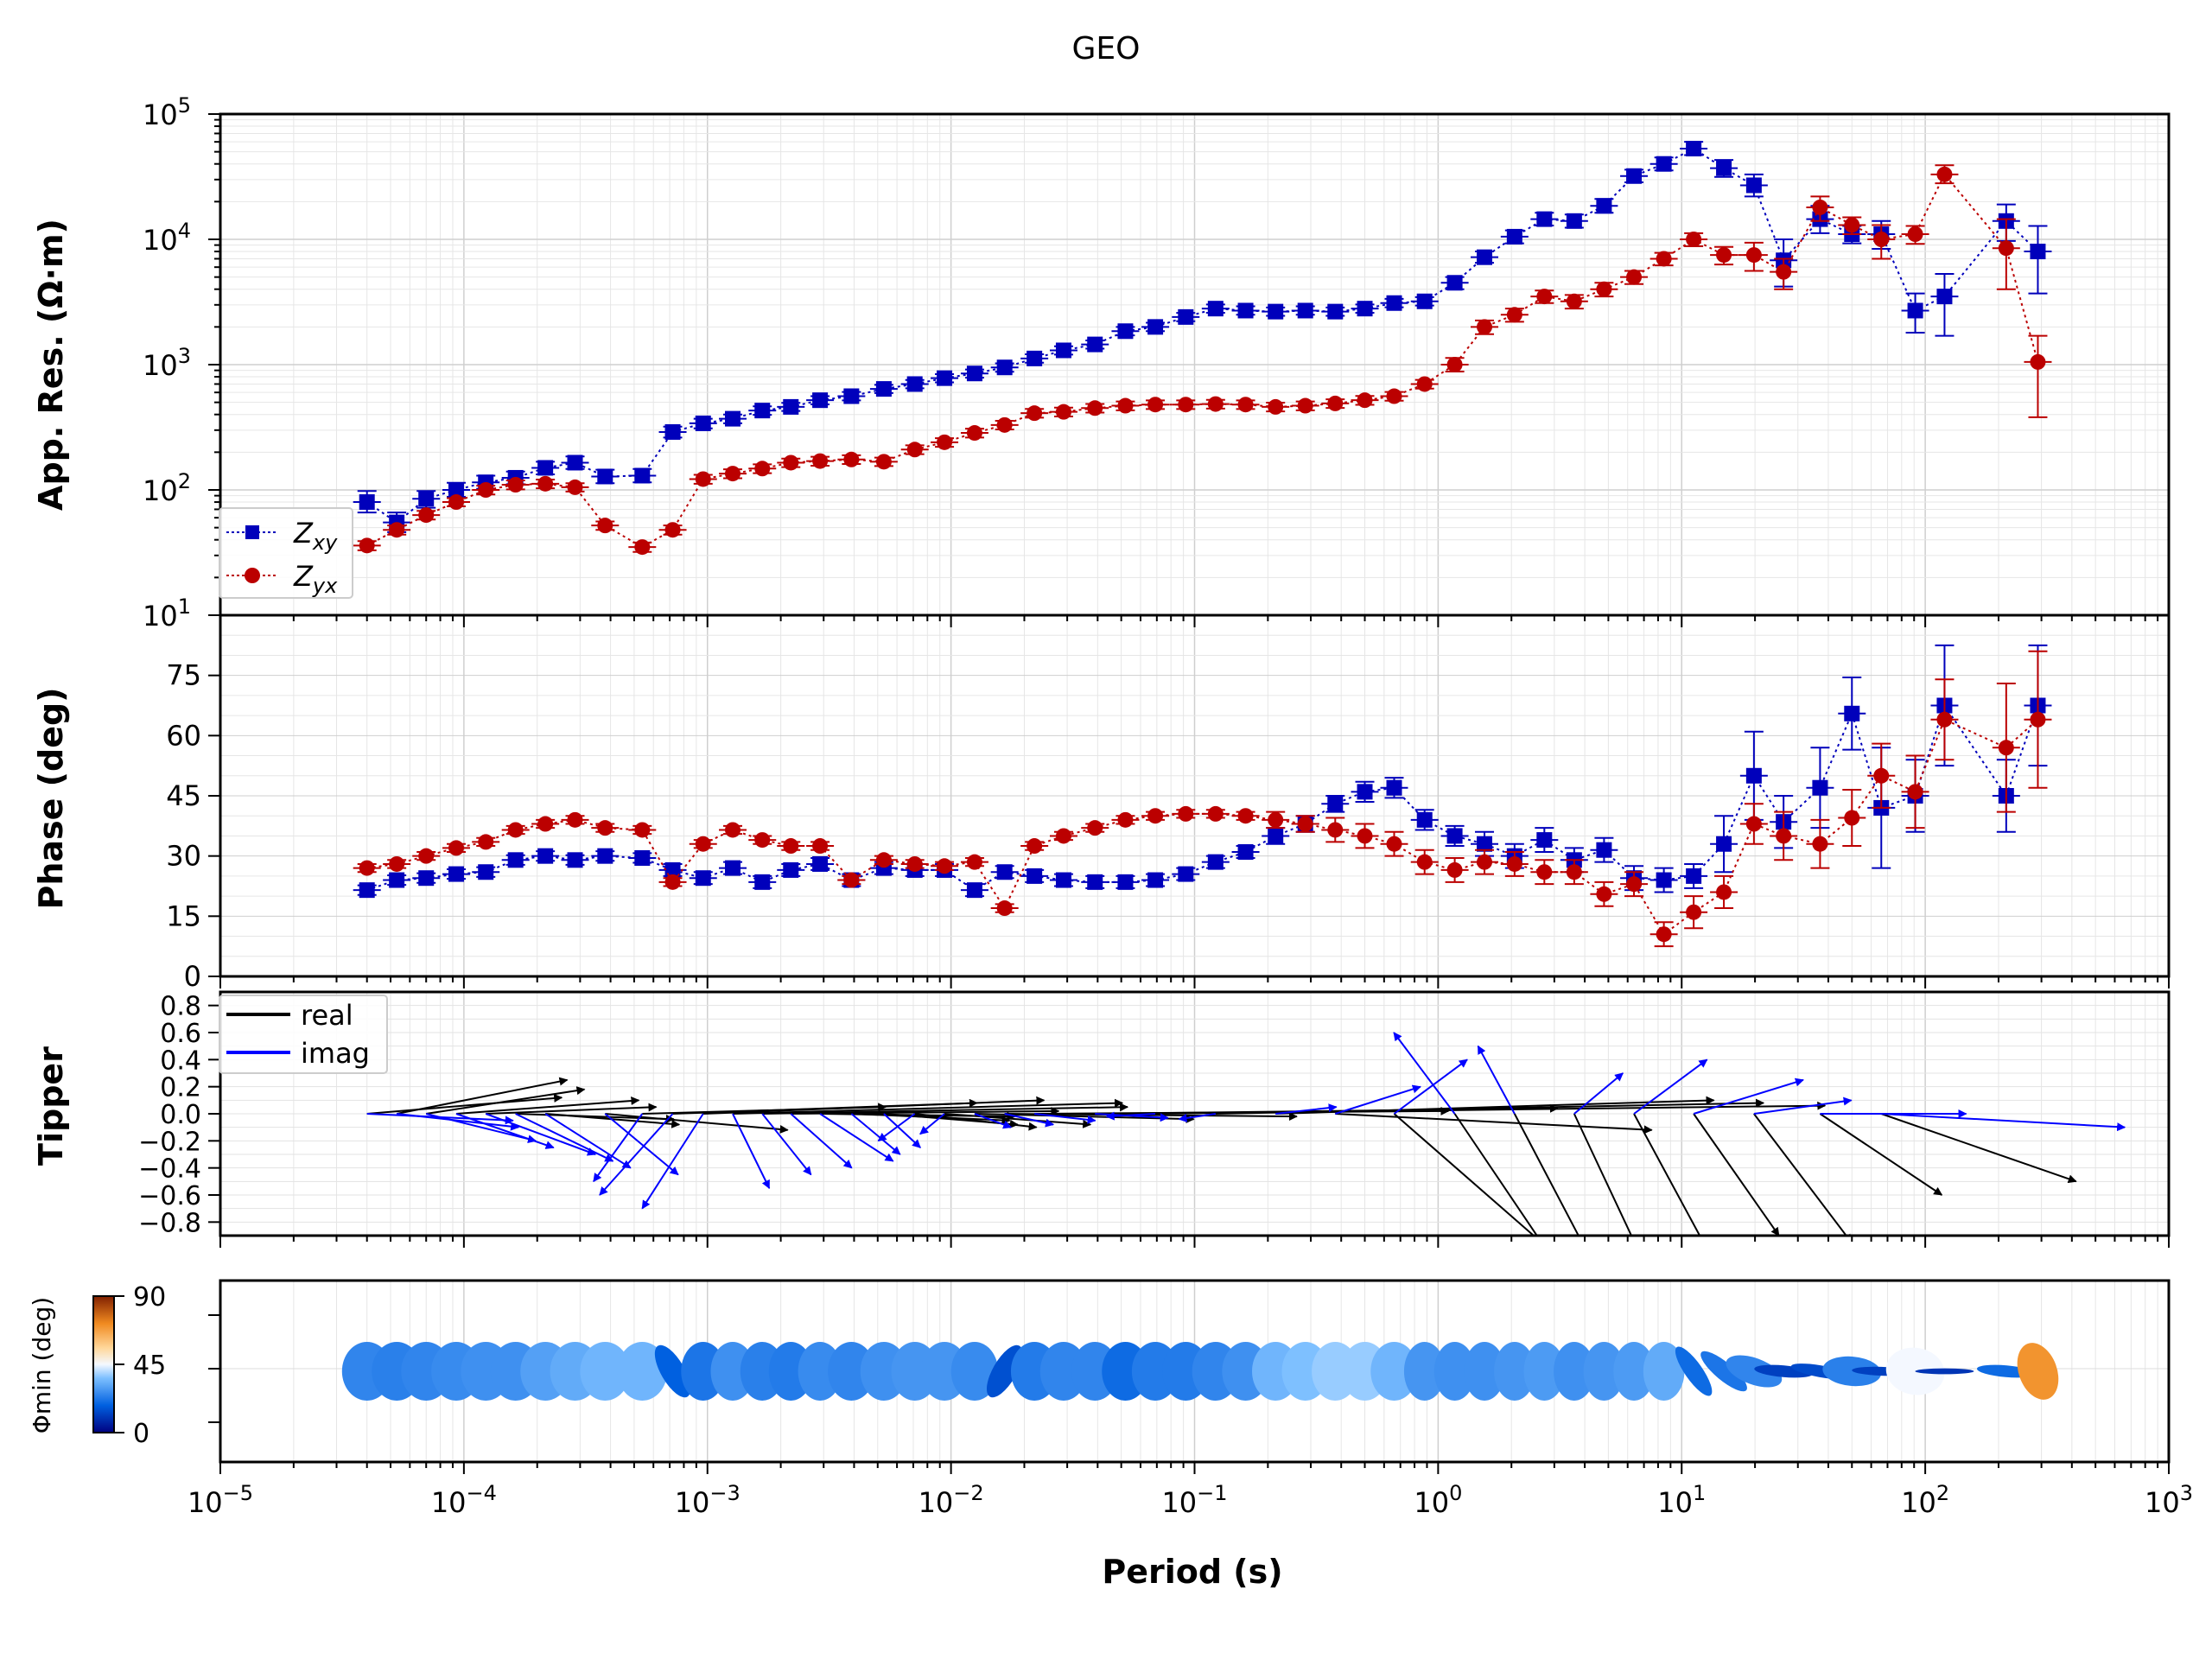  I want to click on x-tick-label: 10¹, so click(1681, 1500).